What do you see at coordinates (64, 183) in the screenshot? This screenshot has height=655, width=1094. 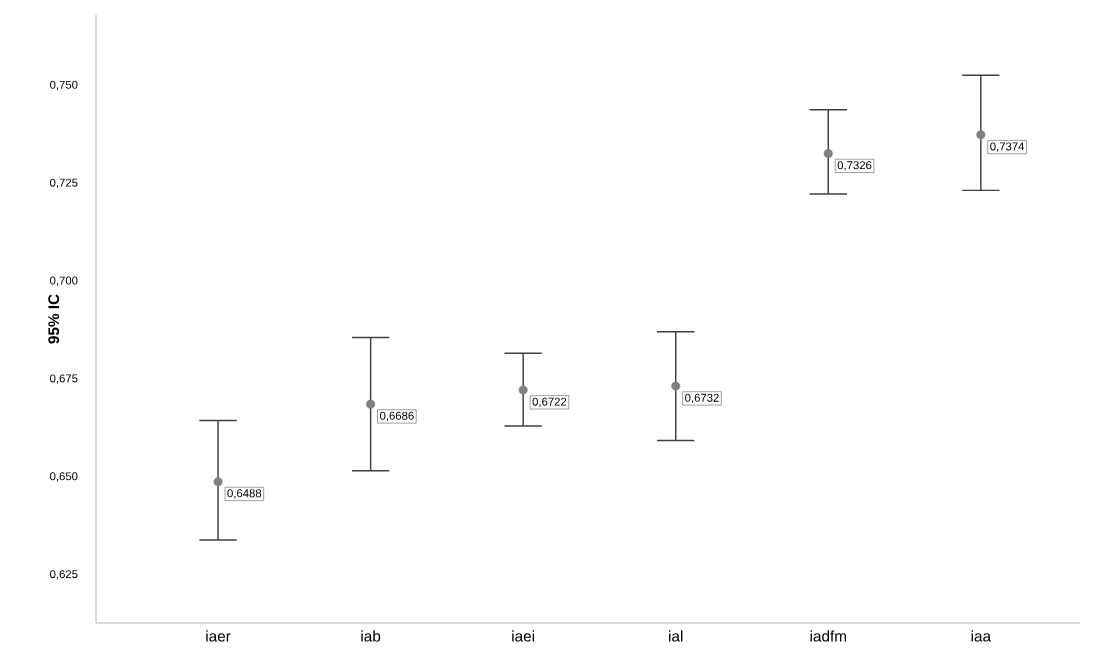 I see `y-tick-label: 0,725` at bounding box center [64, 183].